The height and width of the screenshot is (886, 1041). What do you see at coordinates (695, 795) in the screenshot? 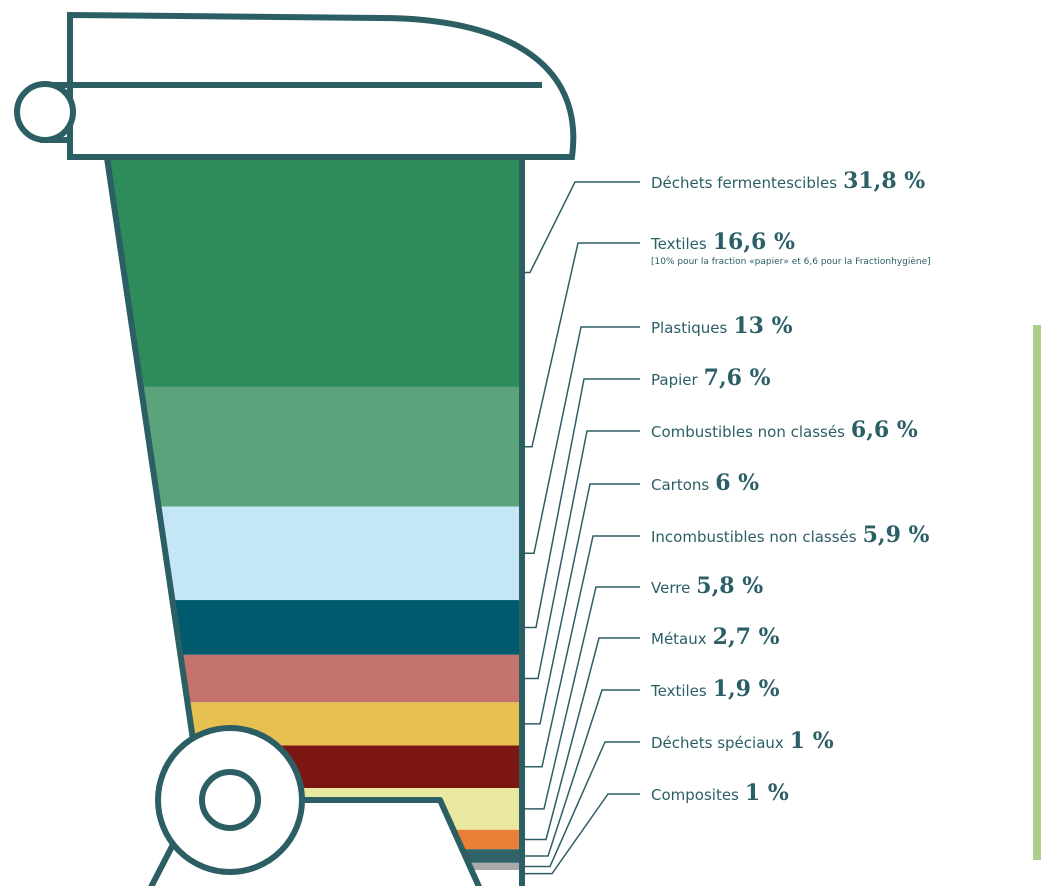
I see `category-name: Composites` at bounding box center [695, 795].